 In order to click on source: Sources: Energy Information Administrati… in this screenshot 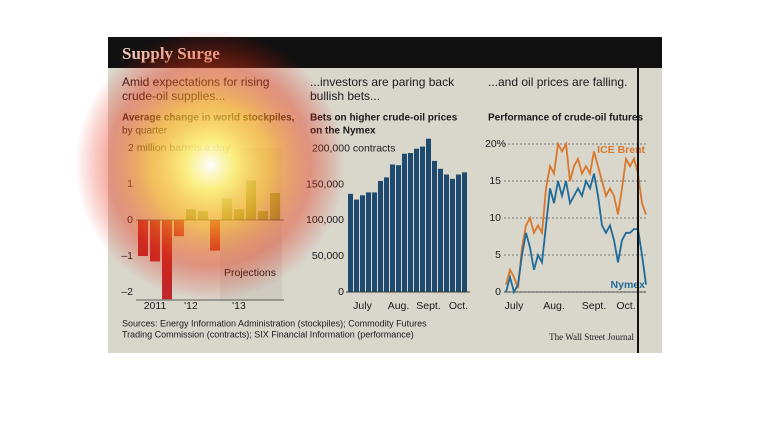, I will do `click(274, 323)`.